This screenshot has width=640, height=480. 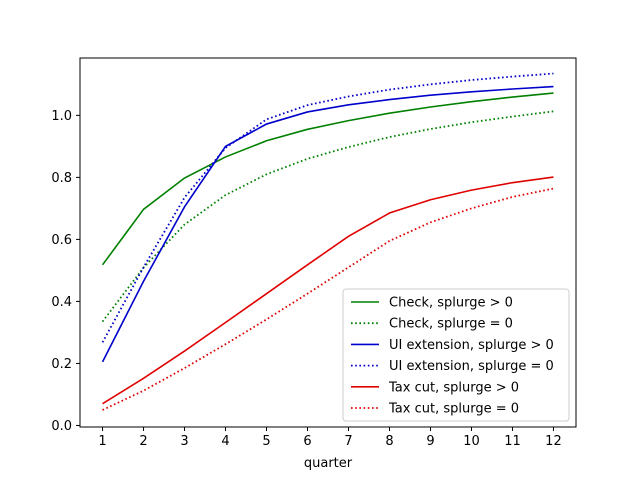 I want to click on legend-box, so click(x=456, y=355).